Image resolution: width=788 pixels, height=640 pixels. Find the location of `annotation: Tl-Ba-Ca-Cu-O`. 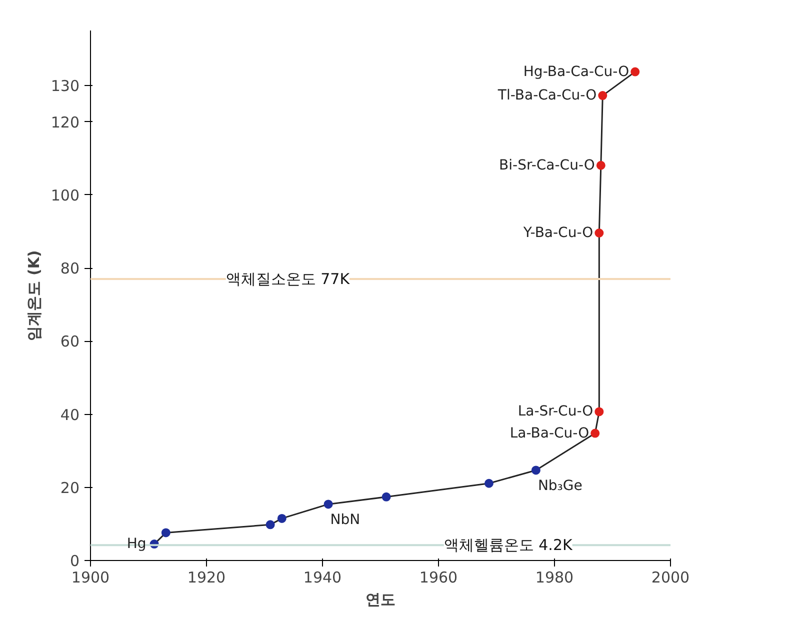

annotation: Tl-Ba-Ca-Cu-O is located at coordinates (546, 96).